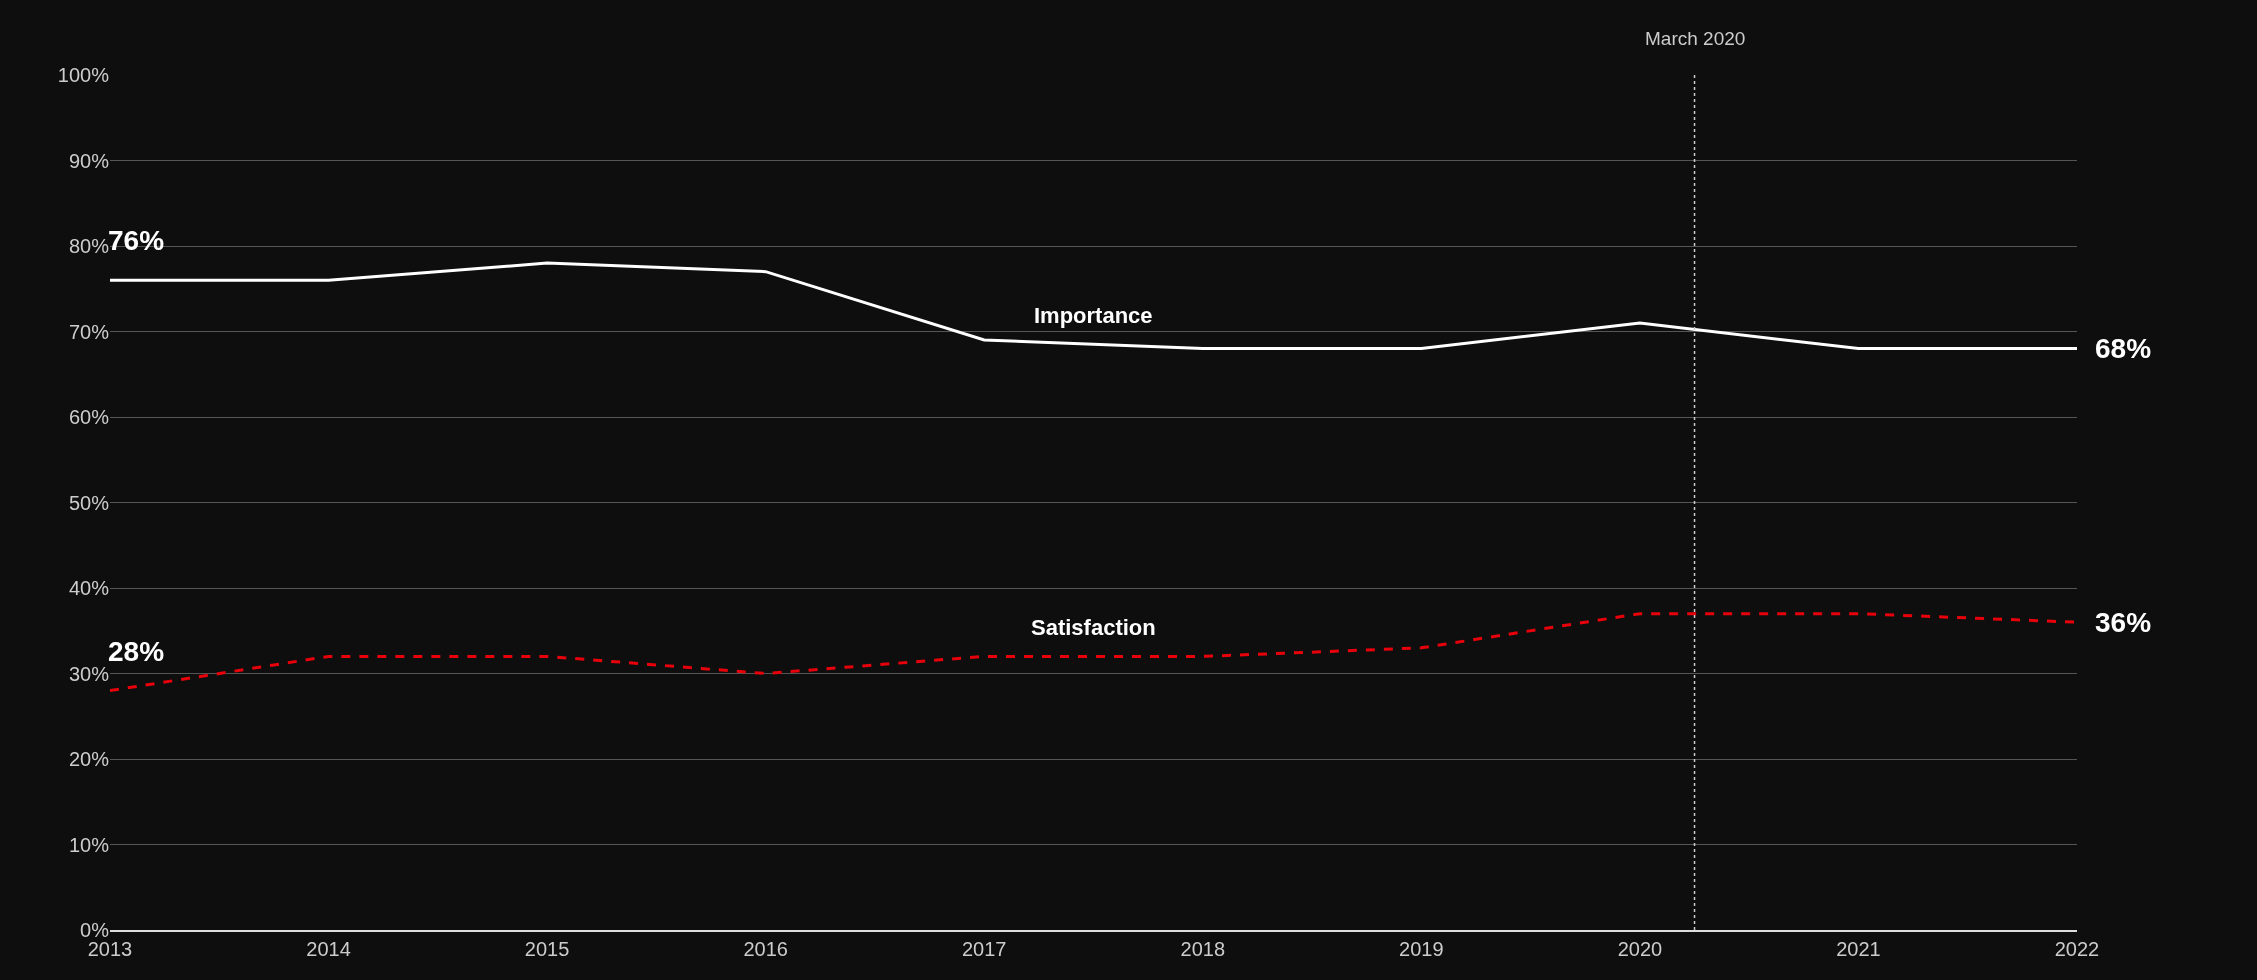  Describe the element at coordinates (984, 949) in the screenshot. I see `x-tick-label: 2017` at that location.